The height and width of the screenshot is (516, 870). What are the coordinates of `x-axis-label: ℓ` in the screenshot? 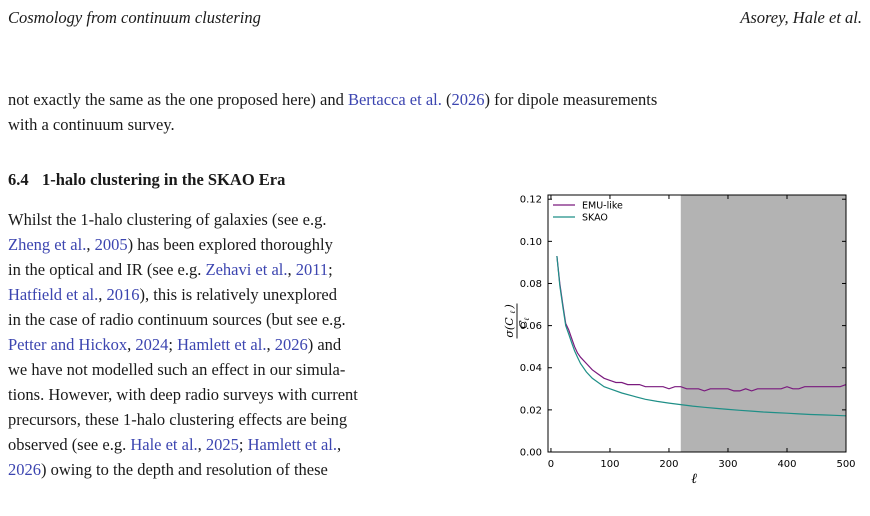 It's located at (694, 479).